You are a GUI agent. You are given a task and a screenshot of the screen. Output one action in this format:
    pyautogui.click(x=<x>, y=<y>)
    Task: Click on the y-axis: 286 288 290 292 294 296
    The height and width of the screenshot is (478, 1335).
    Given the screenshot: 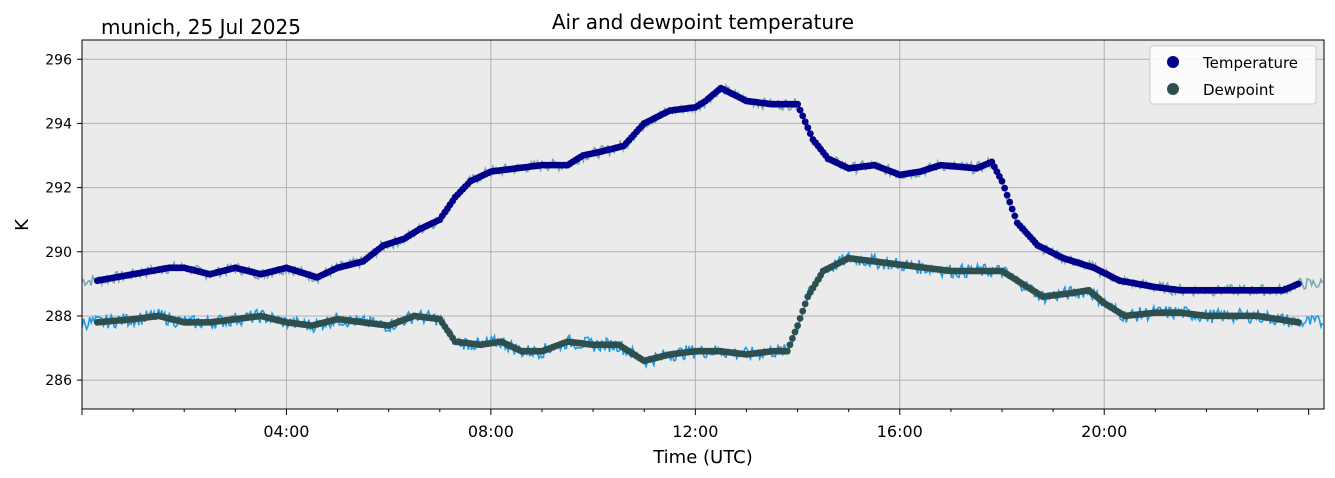 What is the action you would take?
    pyautogui.click(x=63, y=220)
    